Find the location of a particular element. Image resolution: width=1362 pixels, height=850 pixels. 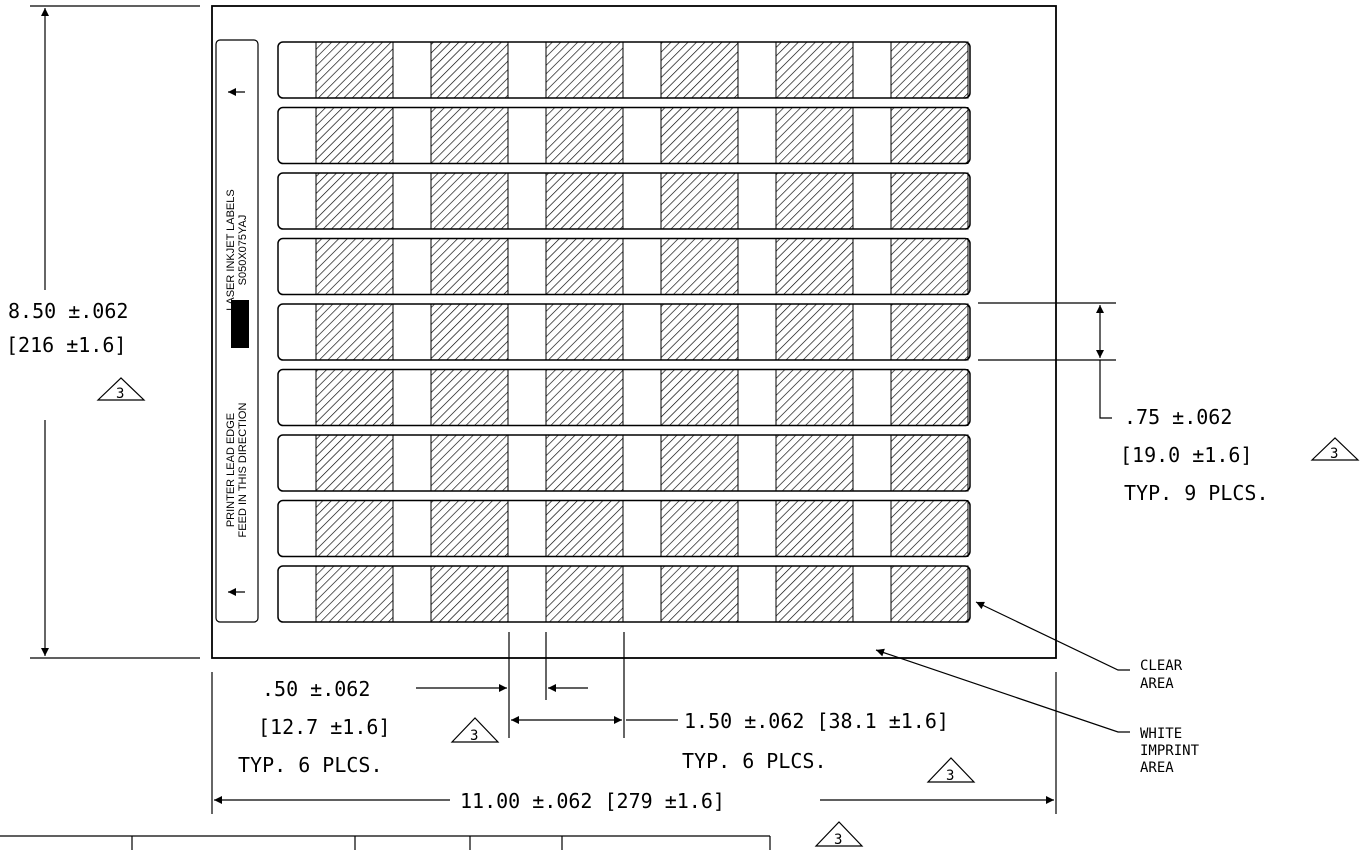

label-width-typ: TYP. 6 PLCS. is located at coordinates (754, 761).